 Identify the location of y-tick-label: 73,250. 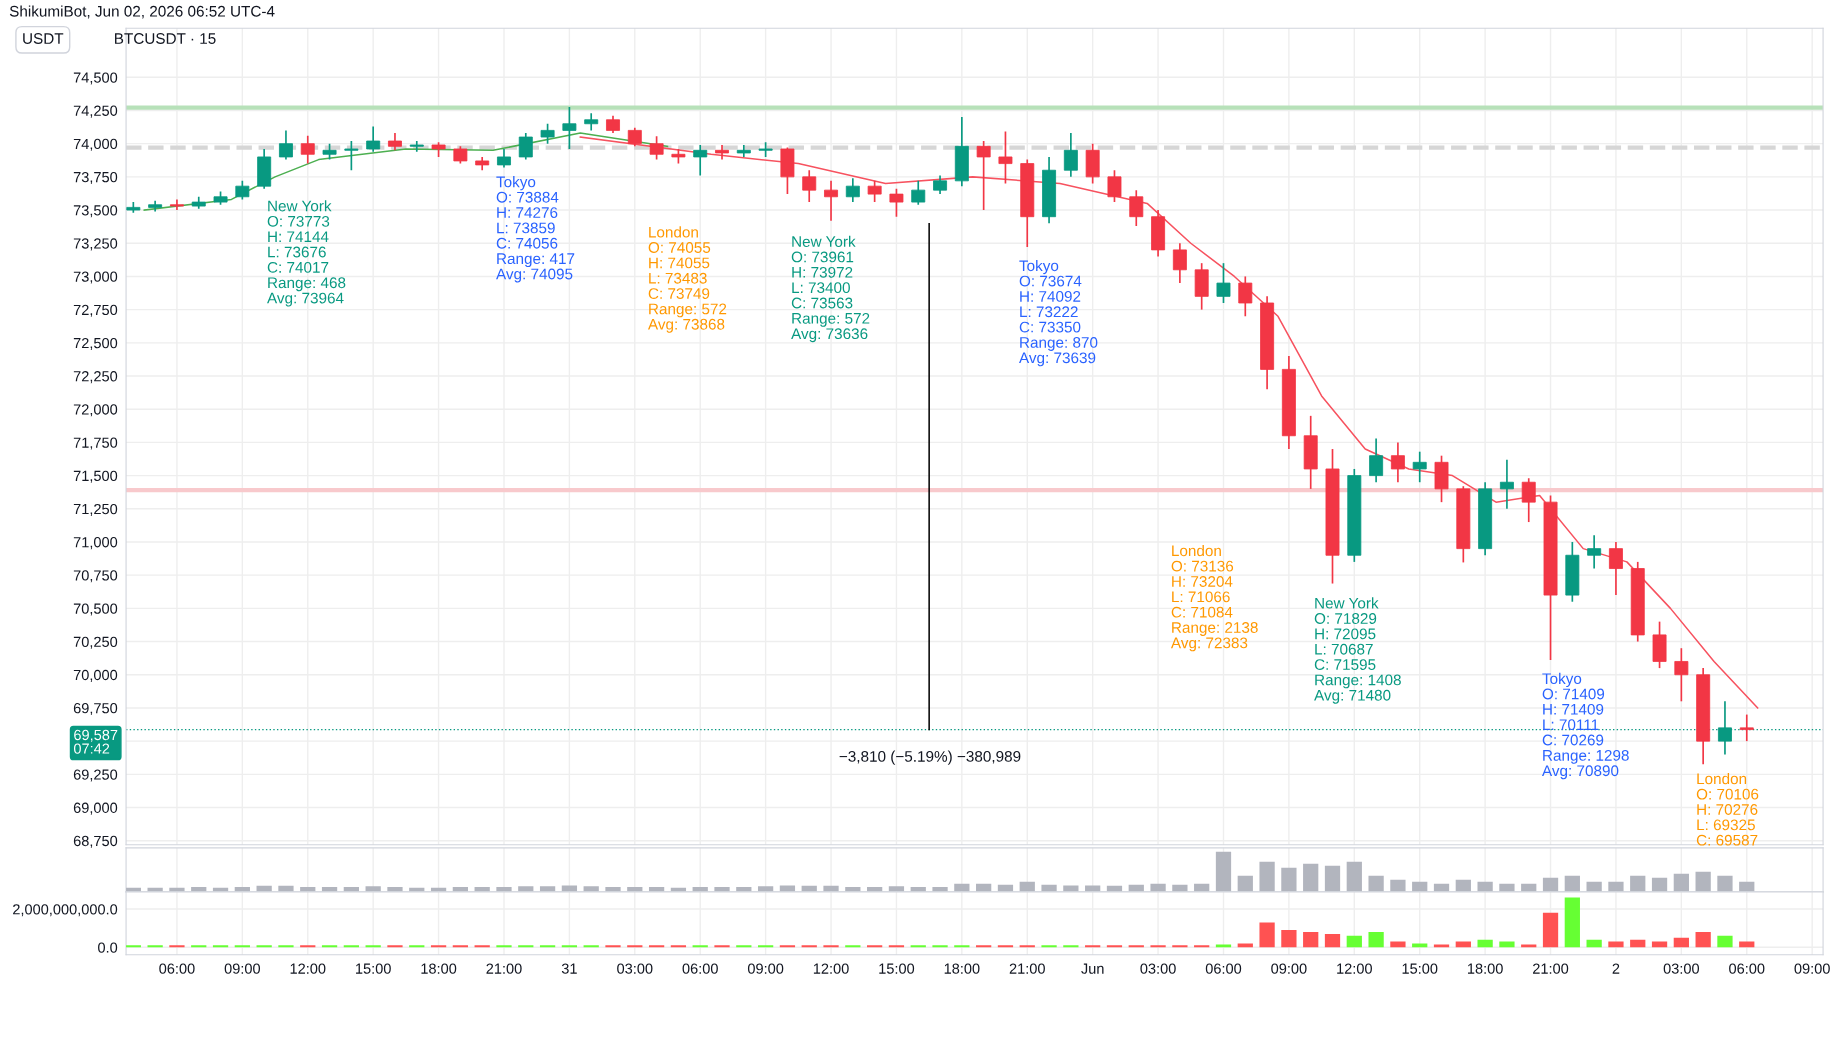
(95, 244).